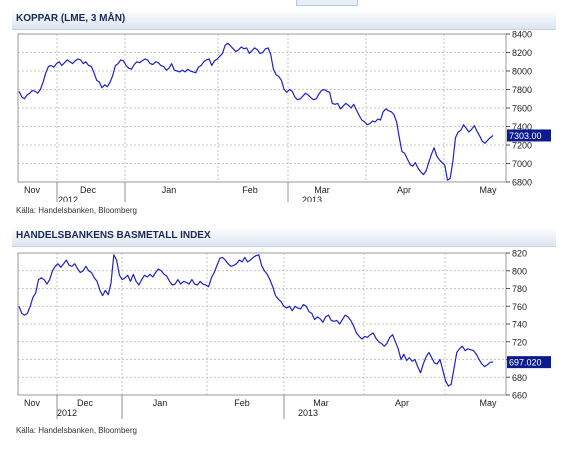  I want to click on y-tick-label: 6800, so click(522, 183).